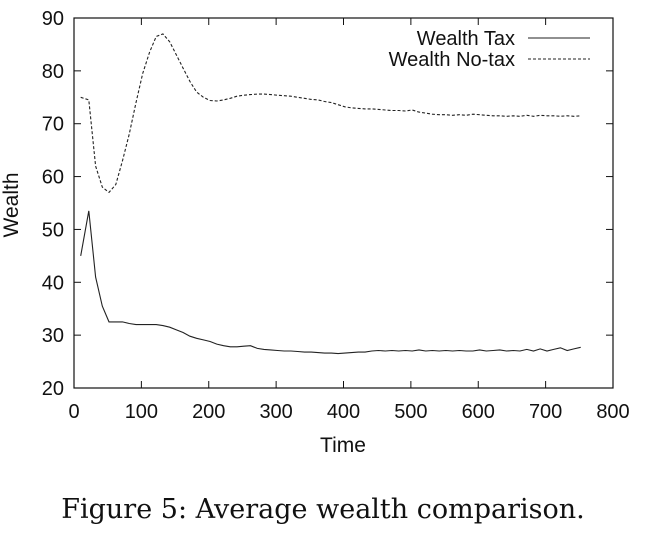 The height and width of the screenshot is (546, 646). I want to click on x-tick-label: 300, so click(275, 412).